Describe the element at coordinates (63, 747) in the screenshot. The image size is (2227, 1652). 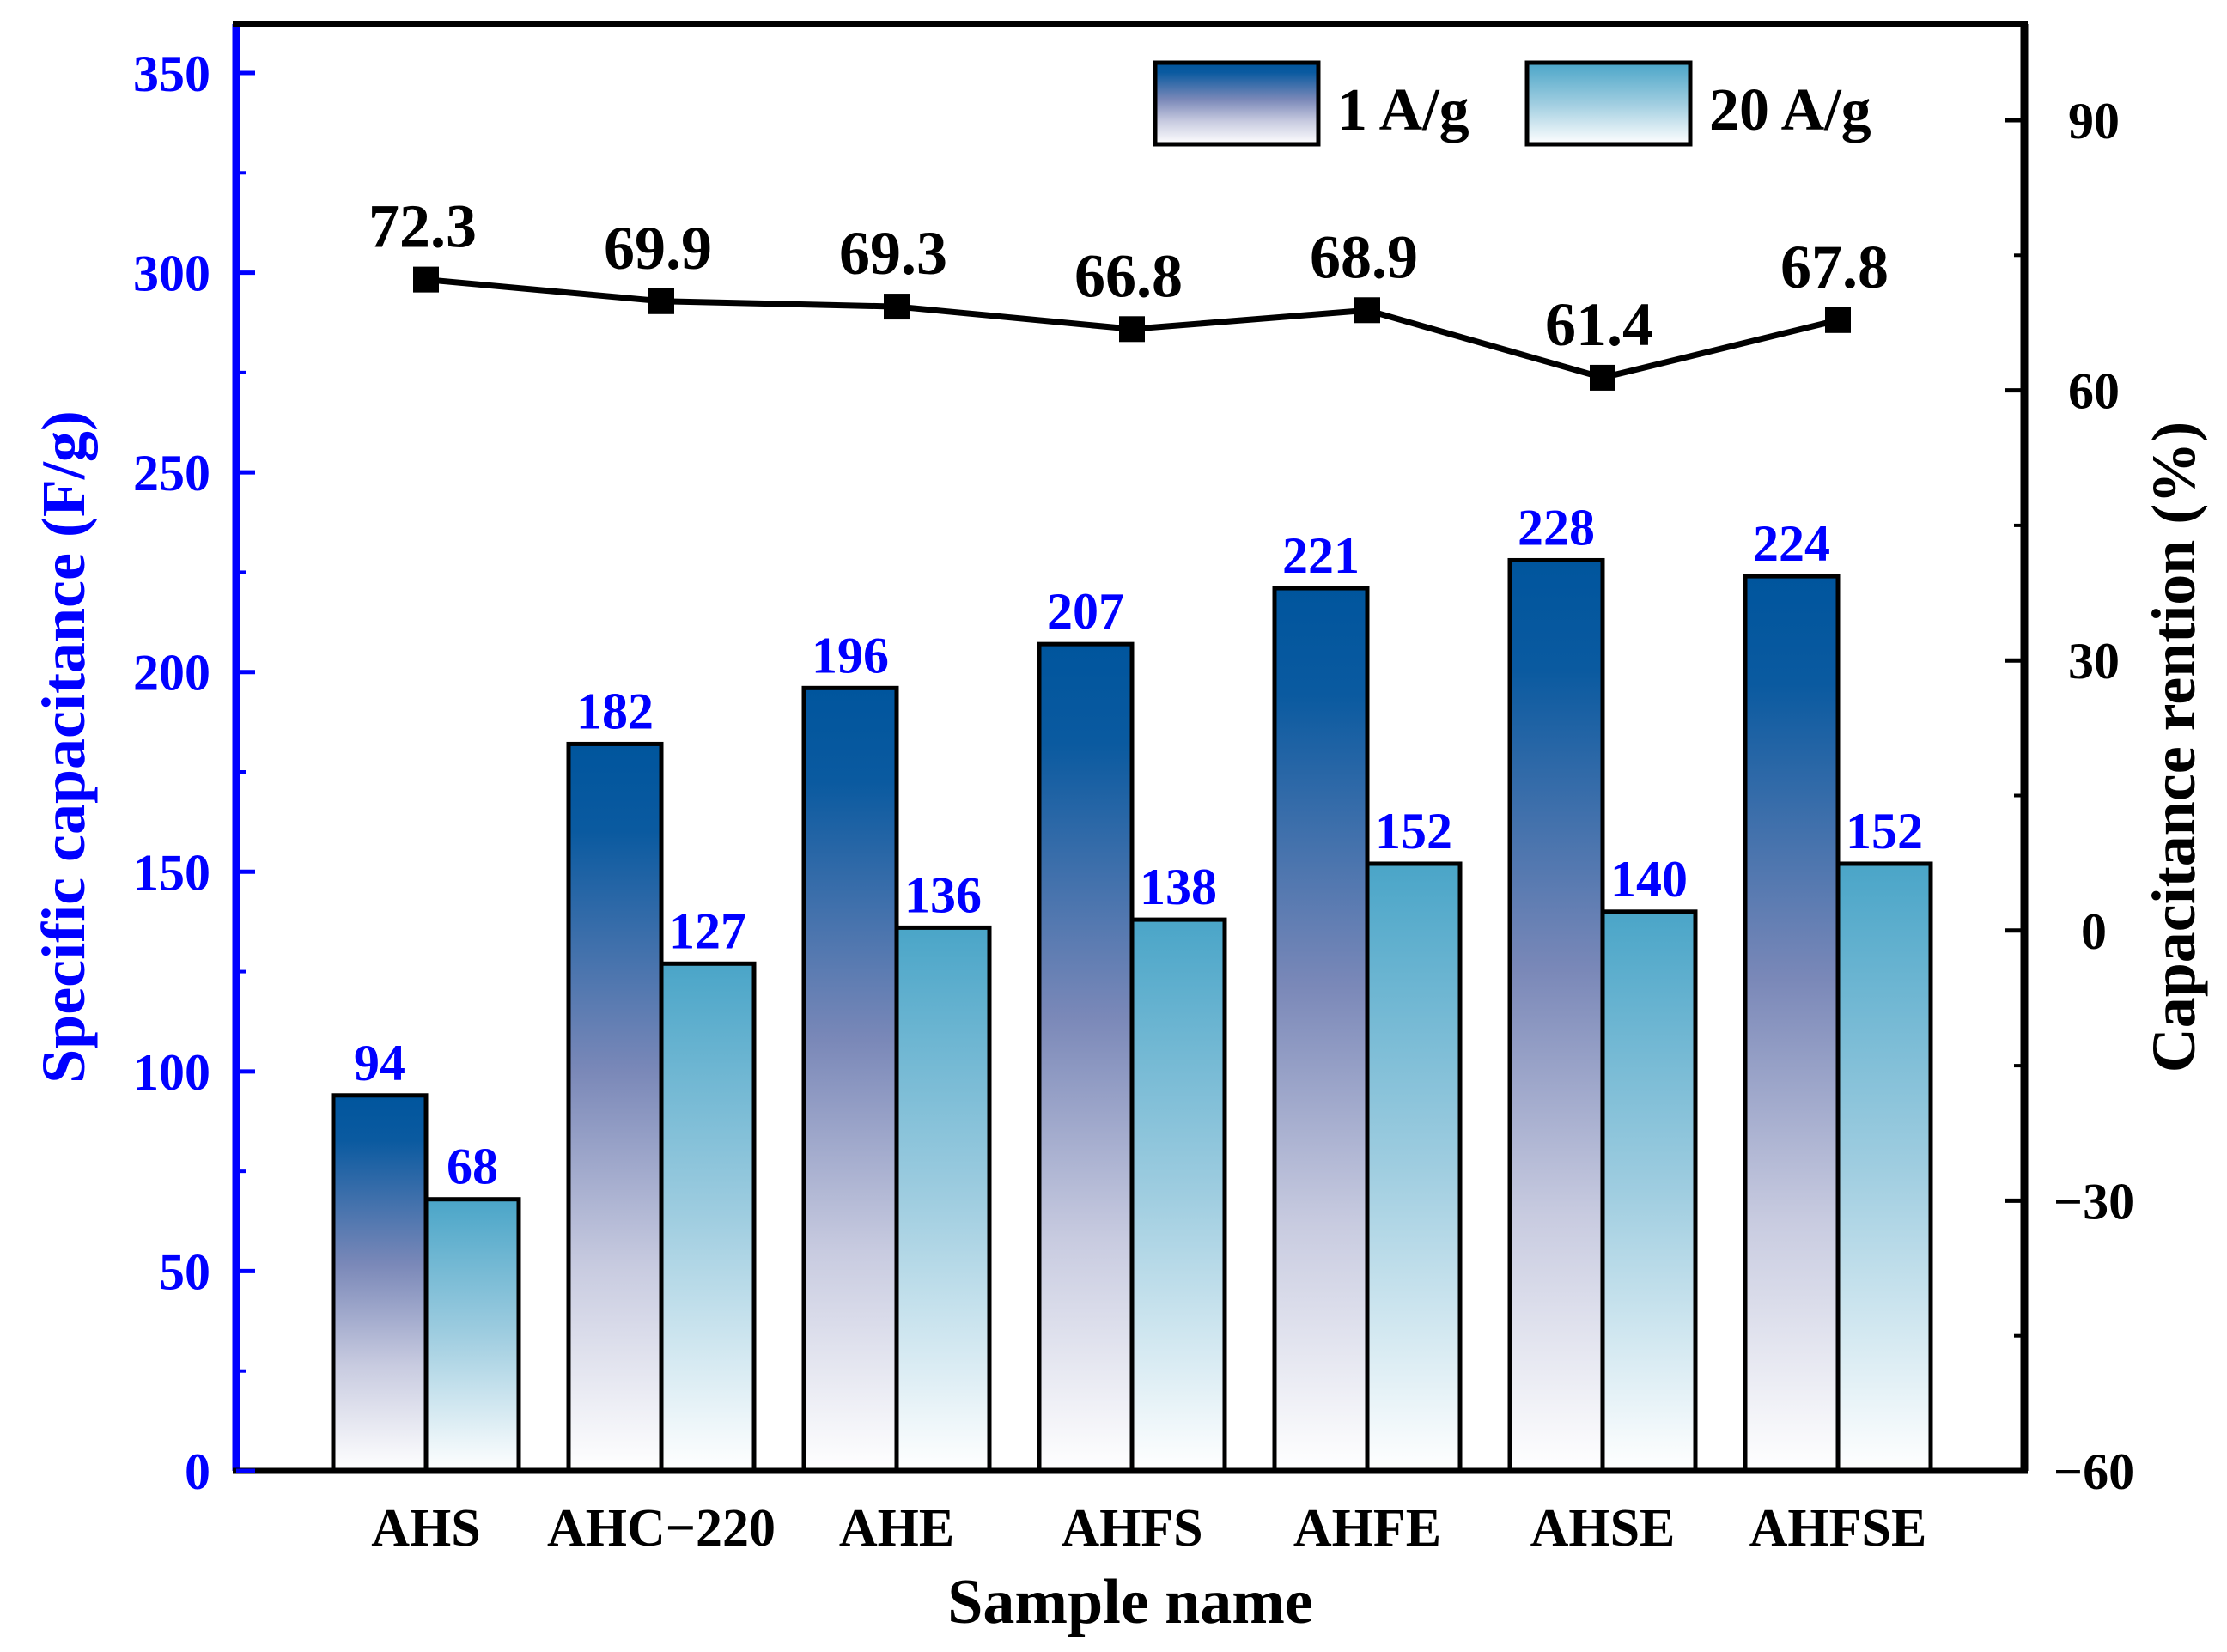
I see `left-axis-title: Specific capacitance (F/g)` at that location.